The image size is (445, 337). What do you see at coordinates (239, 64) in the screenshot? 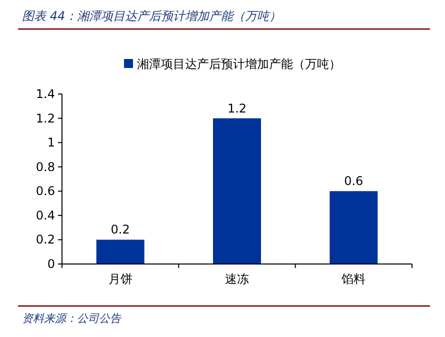
I see `legend-label: 湘潭项目达产后预计增加产能（万吨）` at bounding box center [239, 64].